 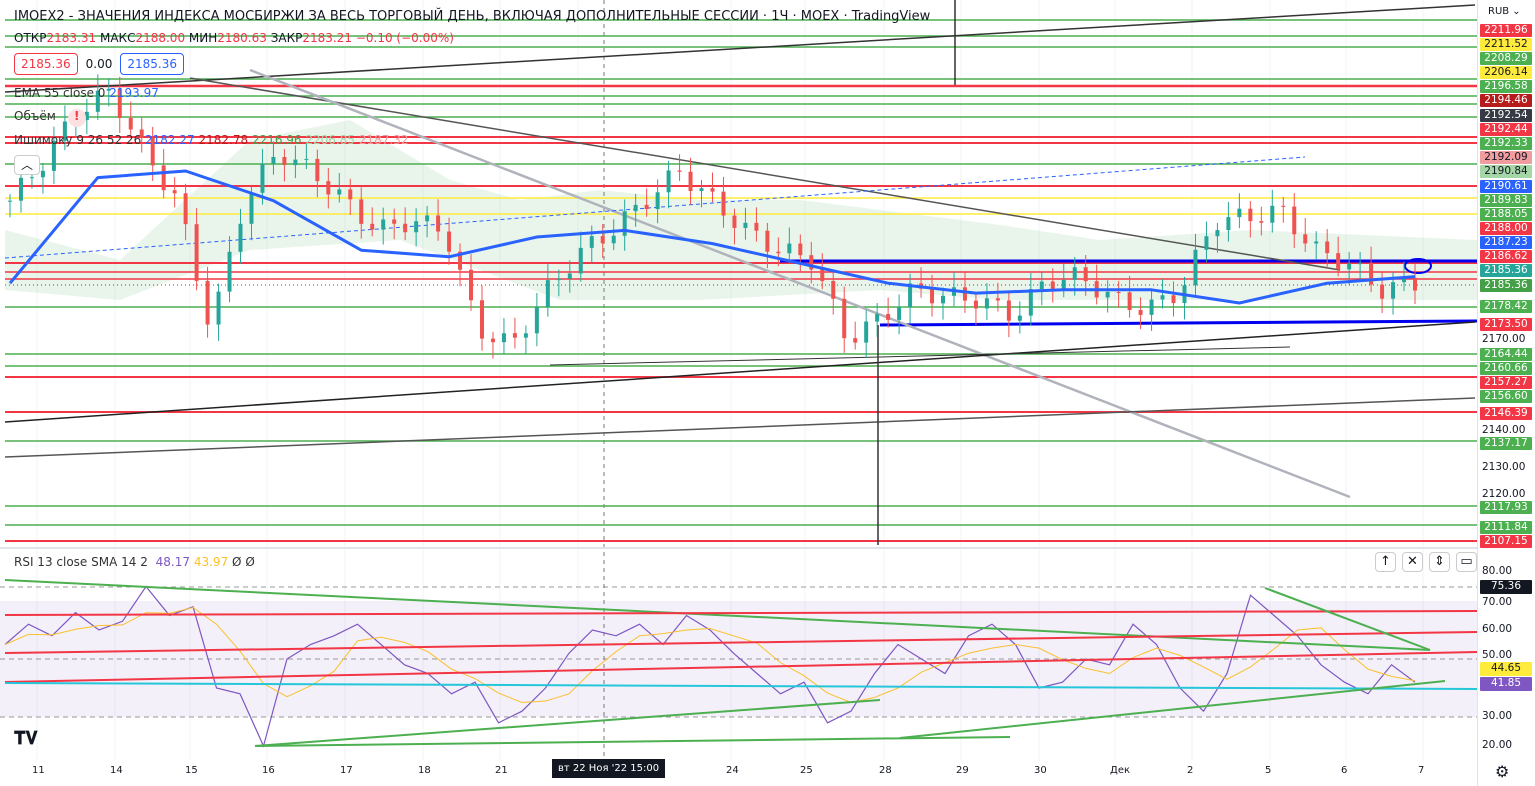 What do you see at coordinates (117, 38) in the screenshot?
I see `high-label: МАКС` at bounding box center [117, 38].